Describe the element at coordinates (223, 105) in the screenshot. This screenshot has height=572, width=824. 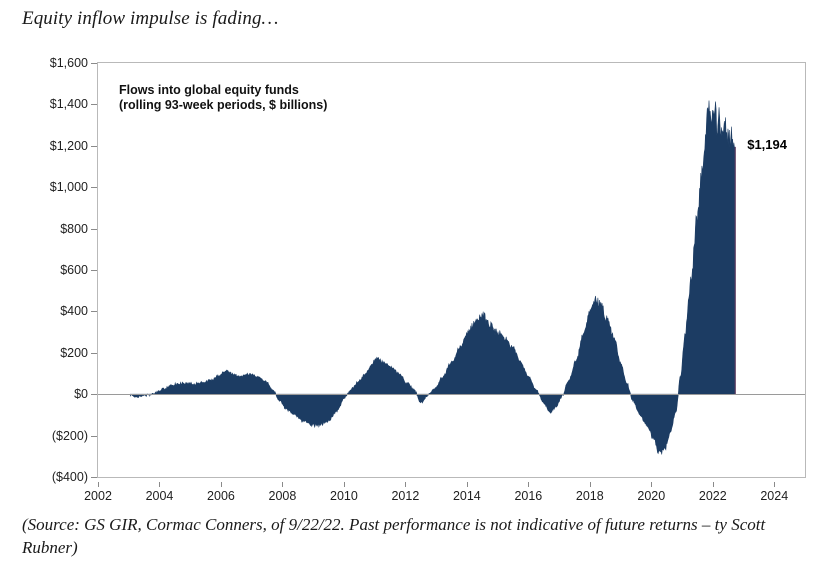
I see `chart-caption-line2: (rolling 93-week periods, $ billions)` at that location.